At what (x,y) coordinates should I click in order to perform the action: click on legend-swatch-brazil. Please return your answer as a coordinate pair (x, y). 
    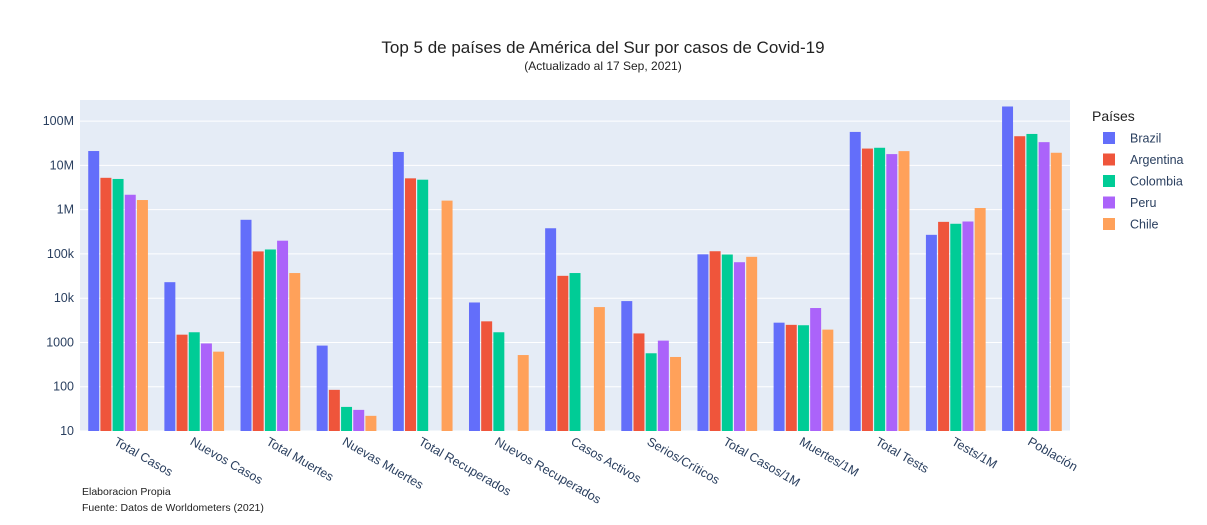
    Looking at the image, I should click on (1109, 138).